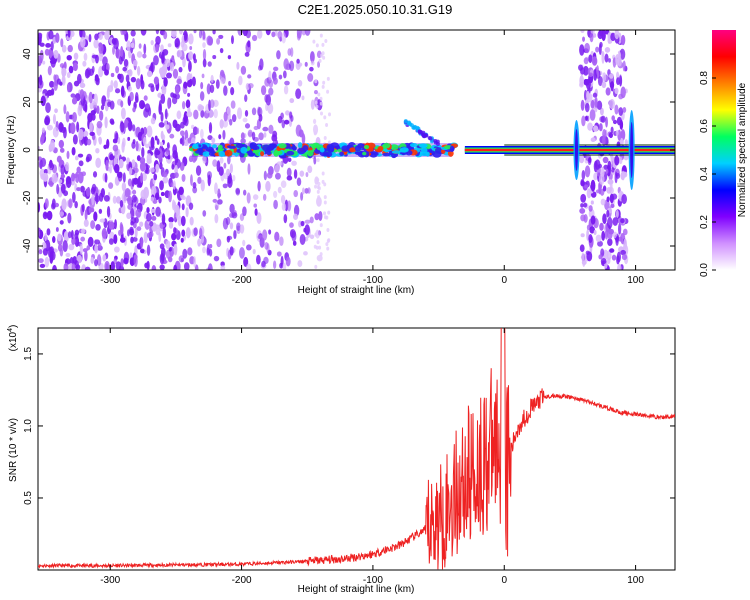 The height and width of the screenshot is (600, 750). What do you see at coordinates (13, 338) in the screenshot?
I see `scale-multiplier: (x104)` at bounding box center [13, 338].